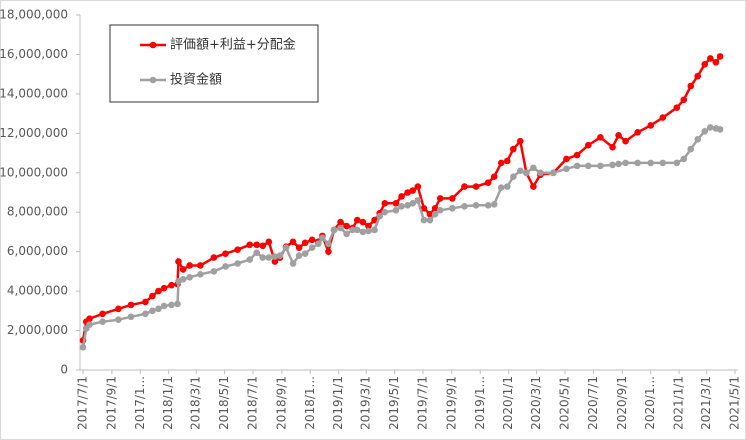 Image resolution: width=746 pixels, height=440 pixels. I want to click on x-tick-label: 2019/9/1, so click(451, 403).